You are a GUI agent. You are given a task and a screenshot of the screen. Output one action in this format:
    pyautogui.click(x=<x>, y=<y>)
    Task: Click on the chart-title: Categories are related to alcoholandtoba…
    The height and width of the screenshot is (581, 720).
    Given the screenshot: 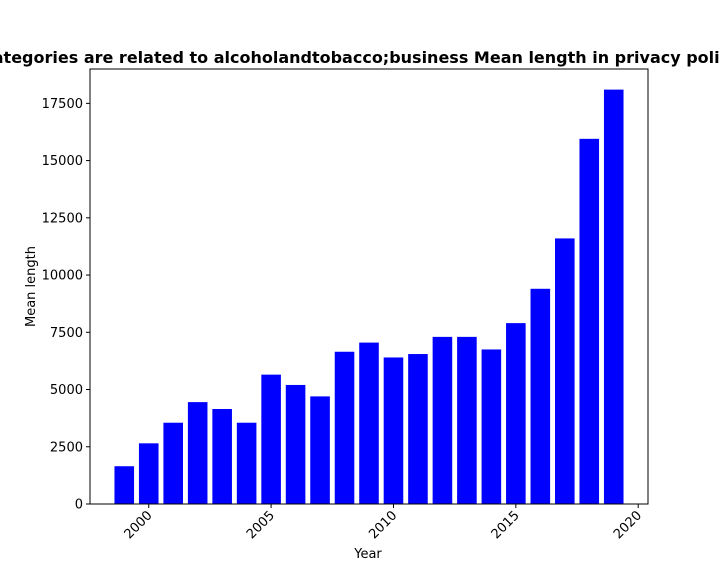 What is the action you would take?
    pyautogui.click(x=360, y=57)
    